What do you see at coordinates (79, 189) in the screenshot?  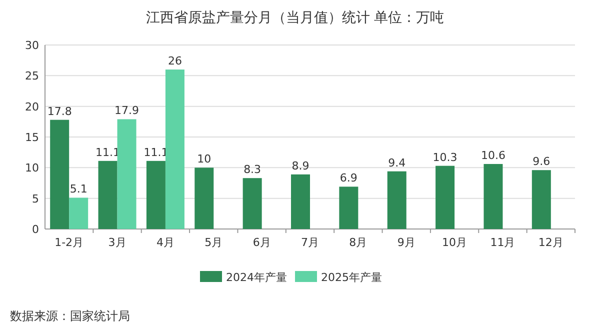 I see `data-label: 5.1` at bounding box center [79, 189].